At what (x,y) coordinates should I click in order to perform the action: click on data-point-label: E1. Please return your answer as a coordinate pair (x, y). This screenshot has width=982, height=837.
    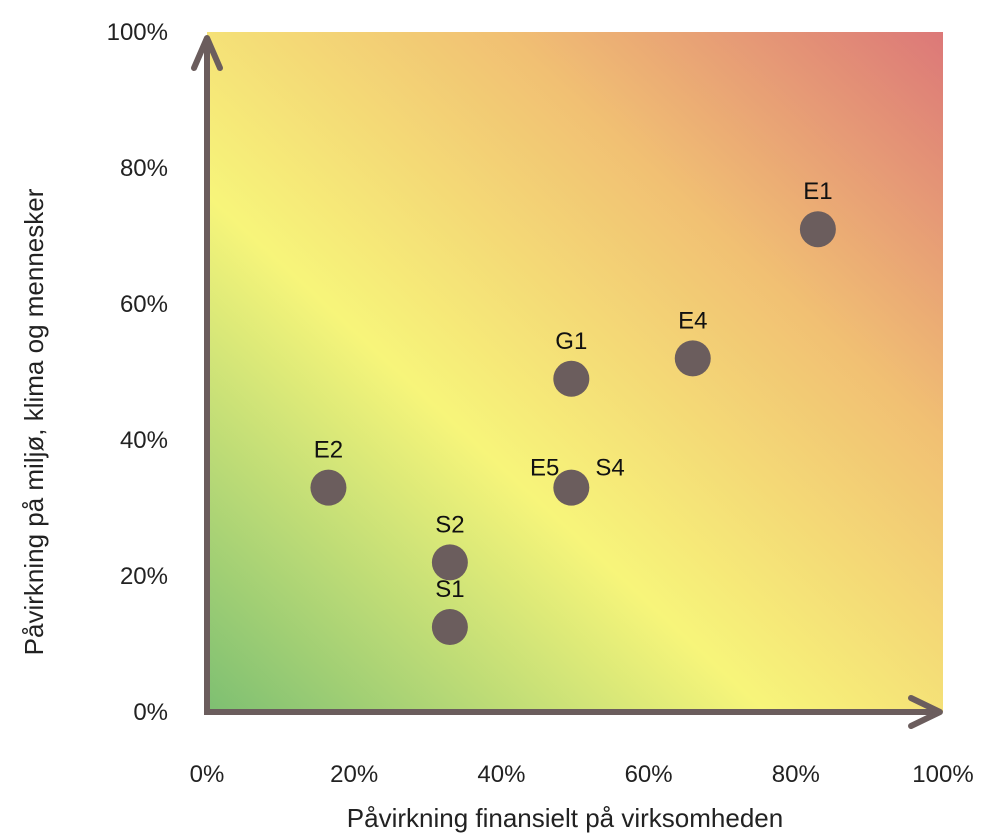
    Looking at the image, I should click on (817, 191).